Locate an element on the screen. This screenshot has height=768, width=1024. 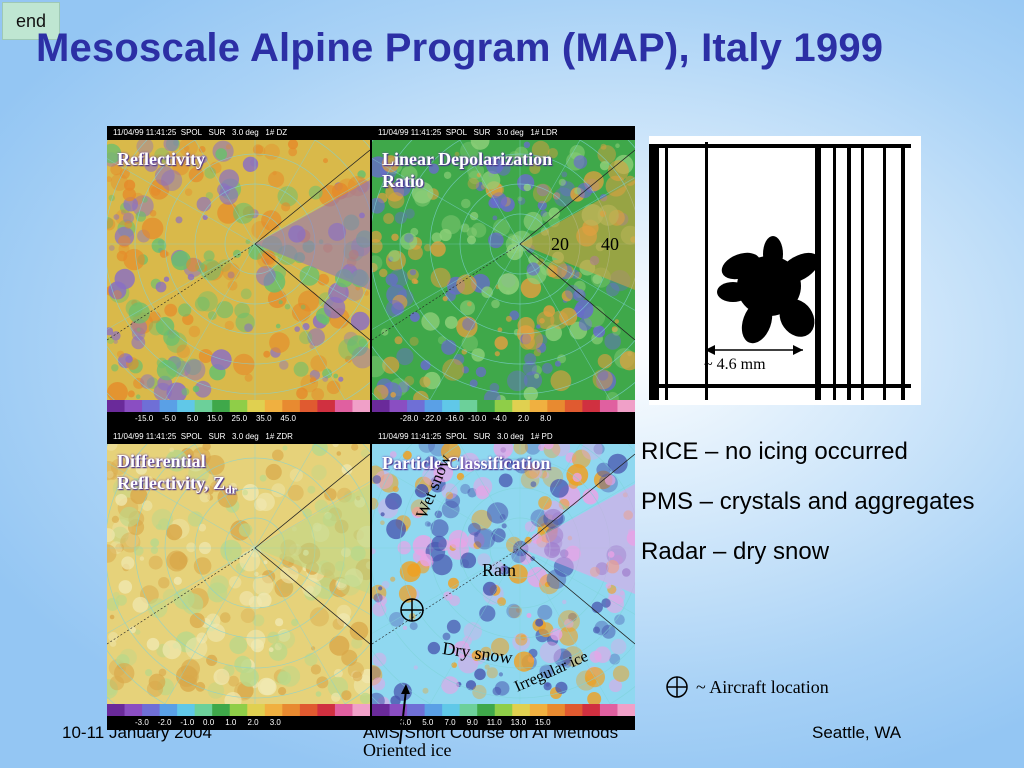
end-button: end is located at coordinates (31, 21).